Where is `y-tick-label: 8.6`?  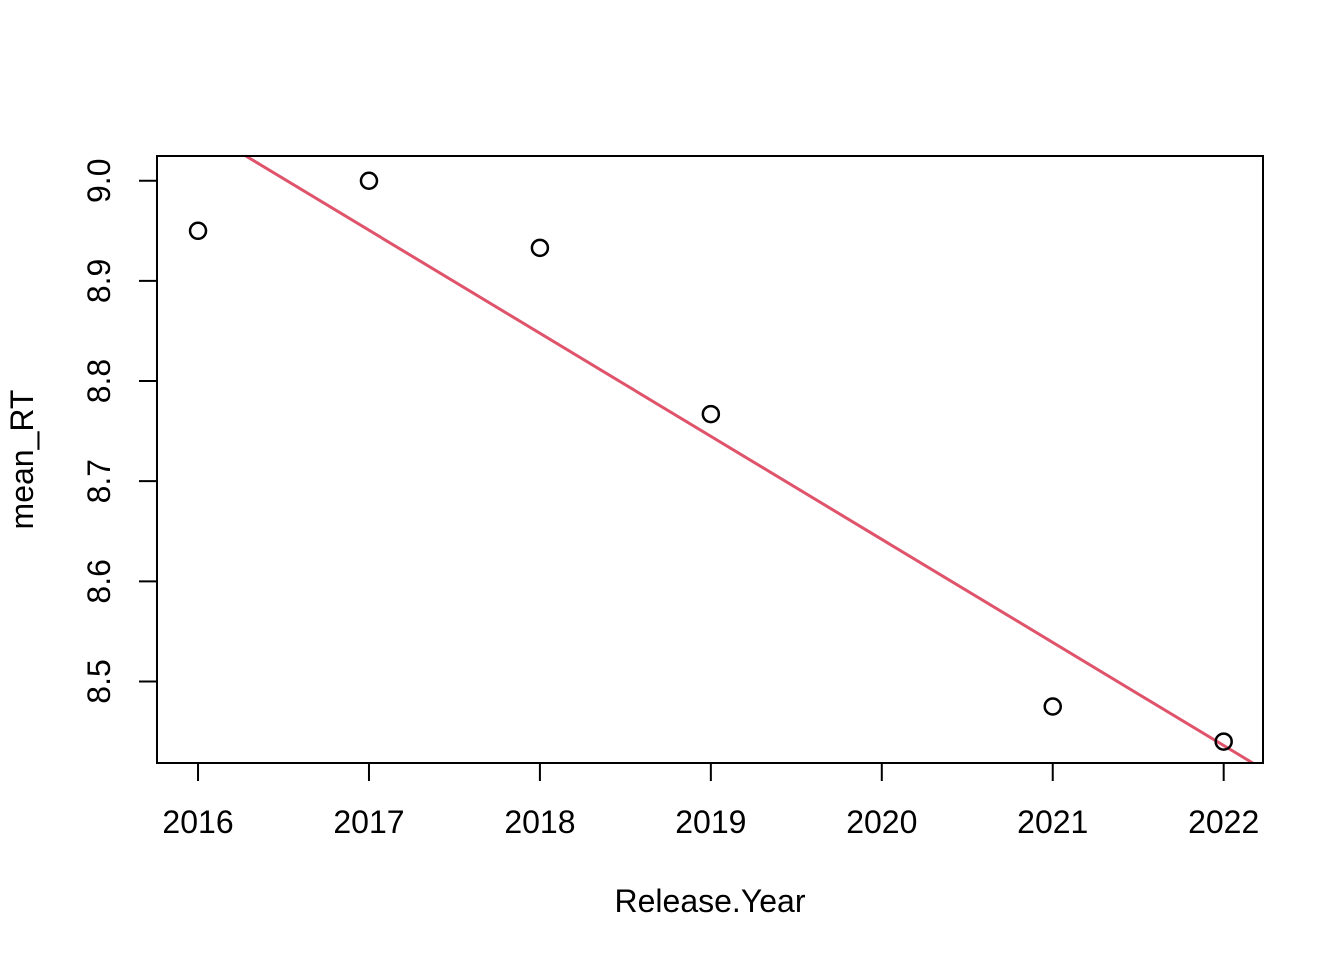
y-tick-label: 8.6 is located at coordinates (99, 581).